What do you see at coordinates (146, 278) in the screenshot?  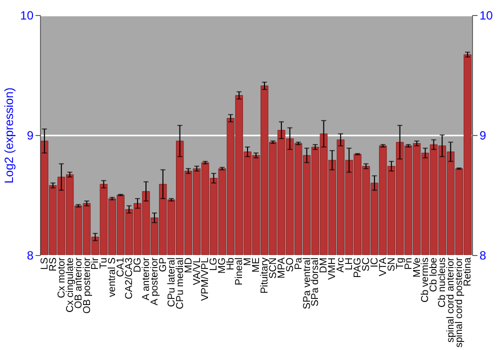 I see `x-tick-label: A anterior` at bounding box center [146, 278].